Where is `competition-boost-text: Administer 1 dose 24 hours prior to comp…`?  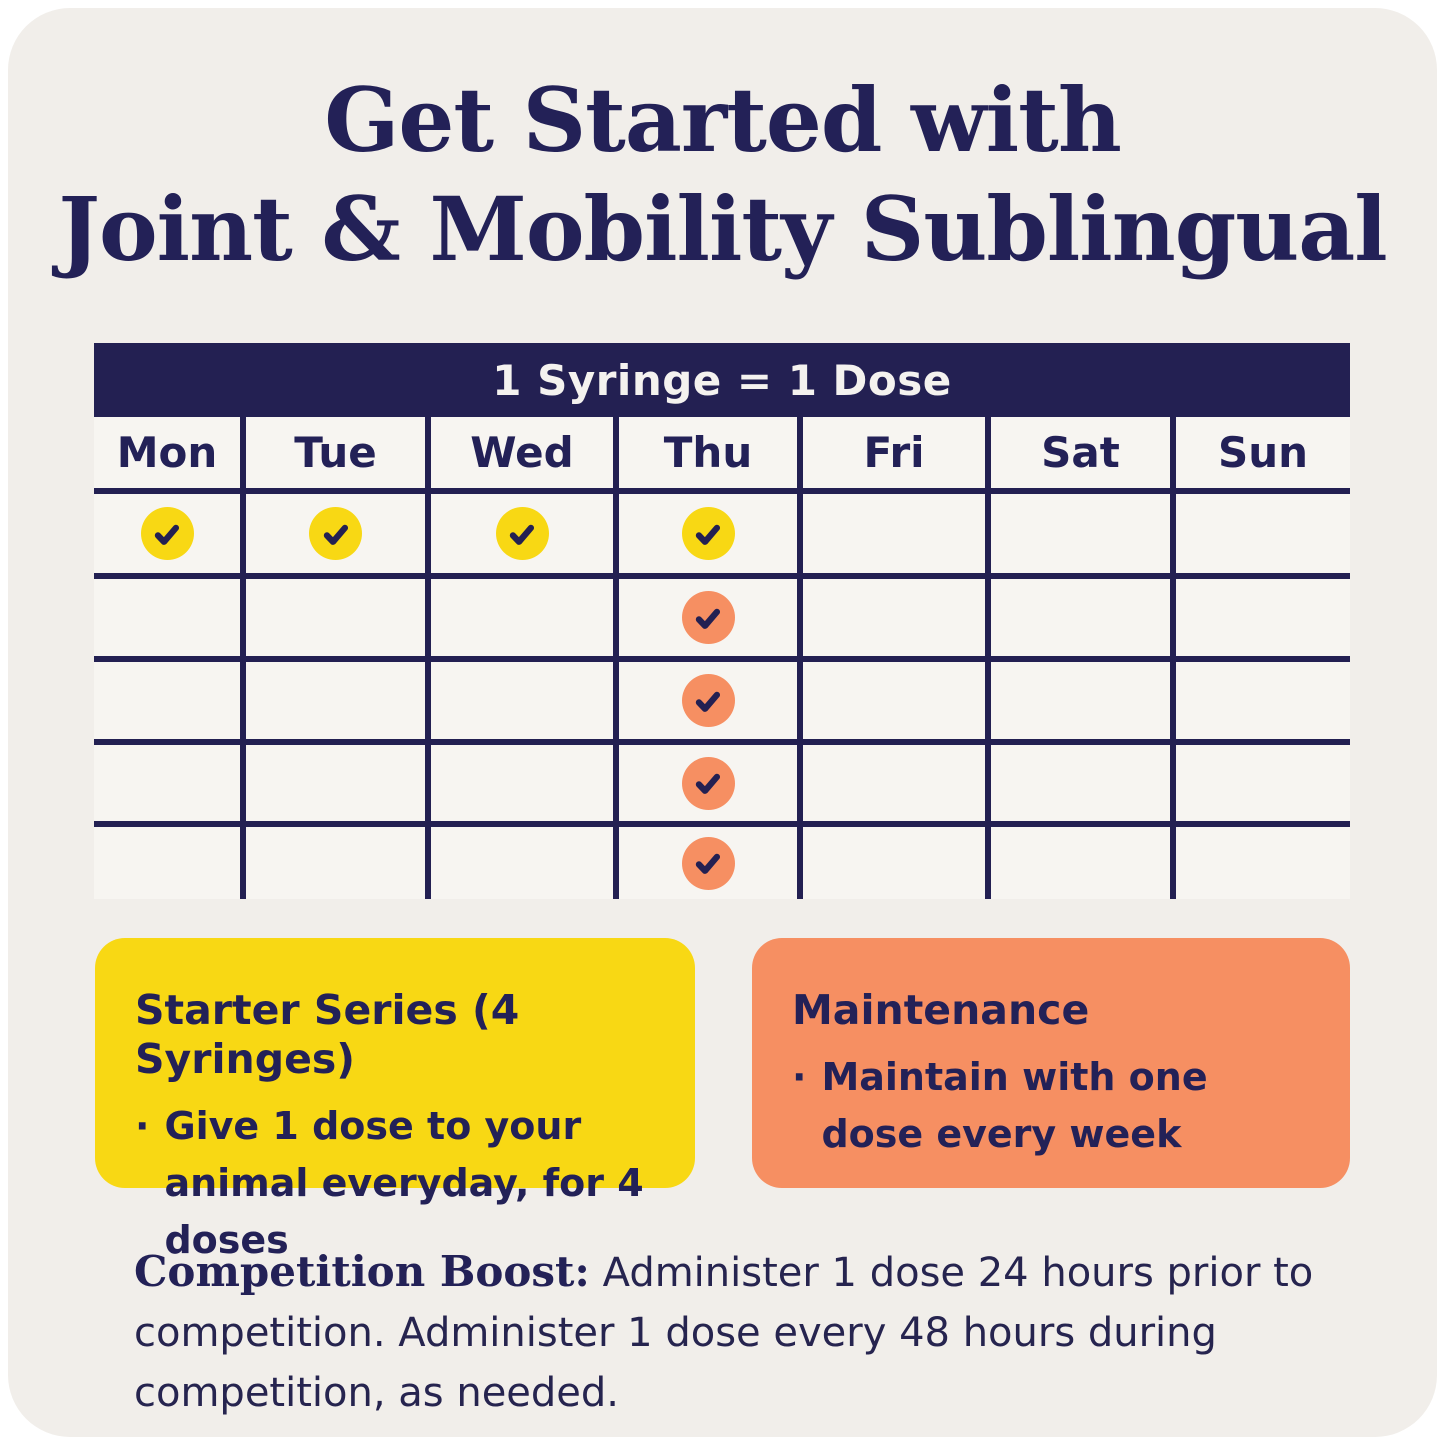 competition-boost-text: Administer 1 dose 24 hours prior to comp… is located at coordinates (724, 1333).